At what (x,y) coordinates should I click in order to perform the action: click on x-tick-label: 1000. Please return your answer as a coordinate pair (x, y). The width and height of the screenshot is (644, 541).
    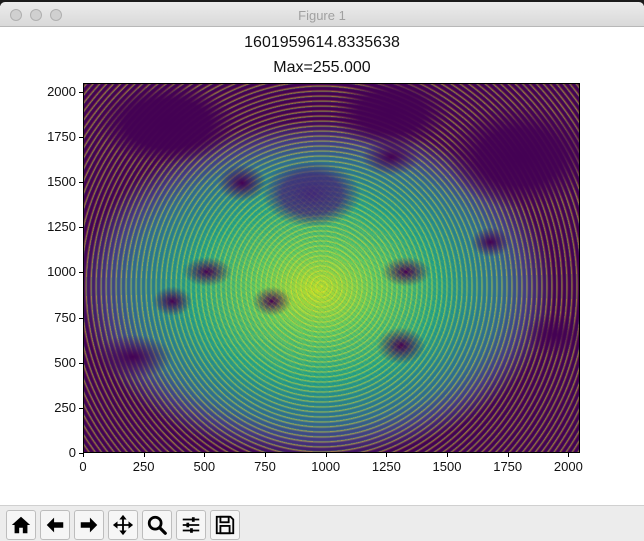
    Looking at the image, I should click on (326, 466).